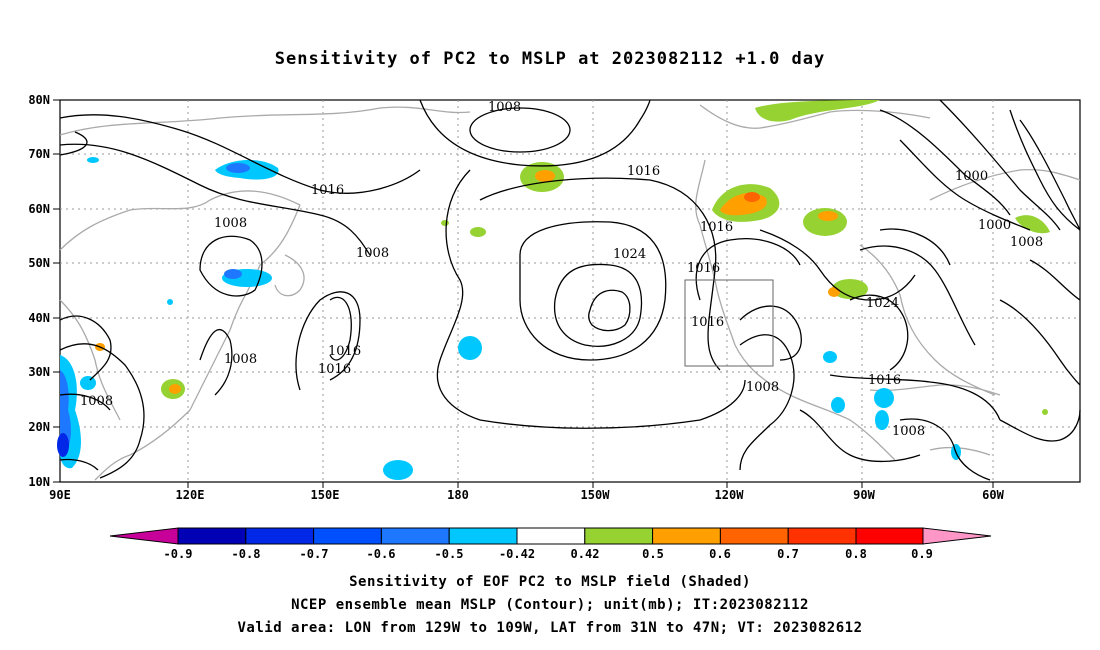 This screenshot has width=1100, height=650. What do you see at coordinates (314, 554) in the screenshot?
I see `colorbar-label: -0.7` at bounding box center [314, 554].